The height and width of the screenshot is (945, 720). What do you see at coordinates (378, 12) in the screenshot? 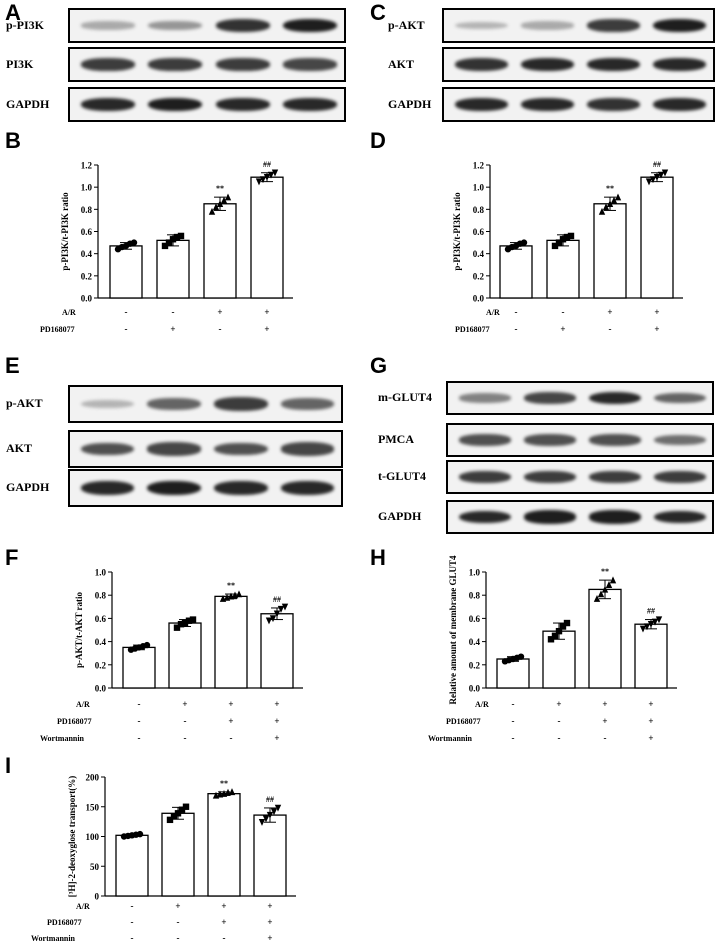
I see `panel-label-c: C` at bounding box center [378, 12].